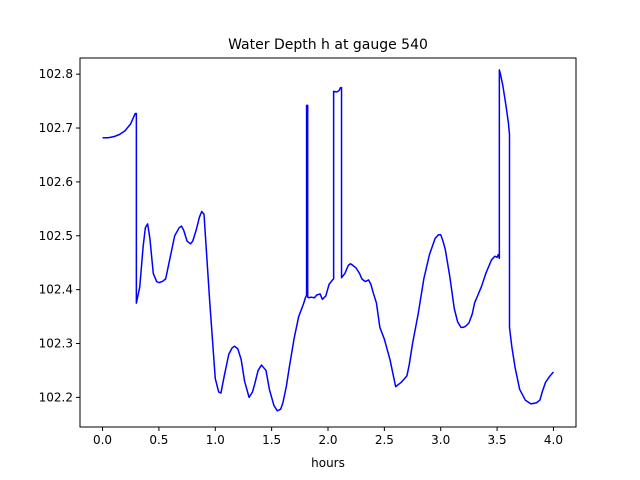  What do you see at coordinates (102, 440) in the screenshot?
I see `x-tick-label: 0.0` at bounding box center [102, 440].